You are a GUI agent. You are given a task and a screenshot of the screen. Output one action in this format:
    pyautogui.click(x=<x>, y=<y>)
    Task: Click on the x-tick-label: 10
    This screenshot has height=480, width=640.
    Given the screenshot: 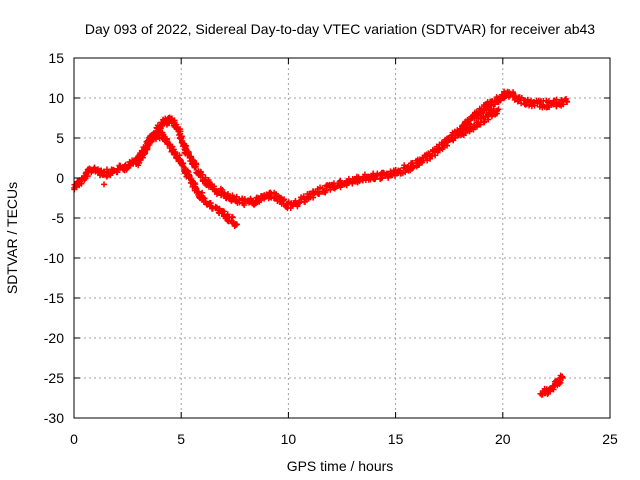 What is the action you would take?
    pyautogui.click(x=289, y=439)
    